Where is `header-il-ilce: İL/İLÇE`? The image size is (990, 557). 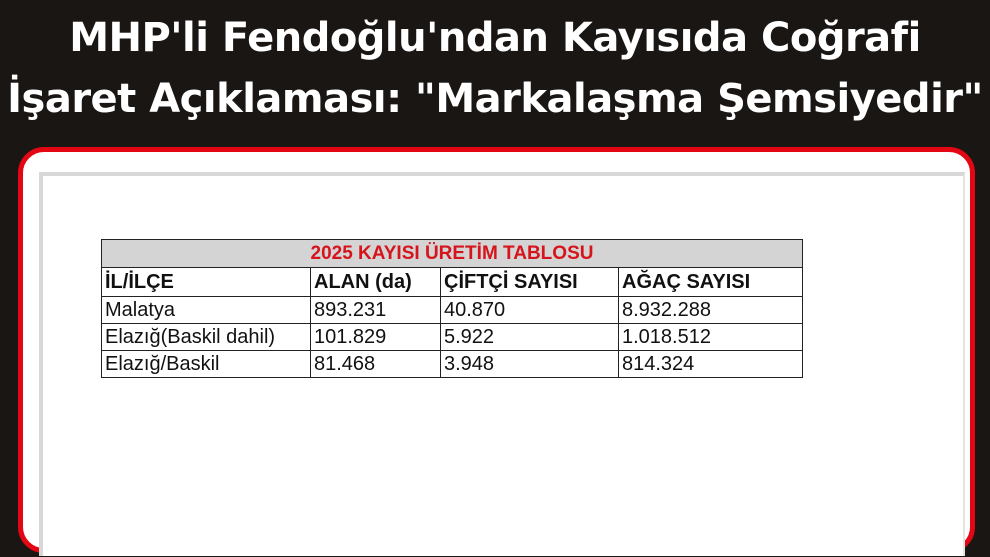
header-il-ilce: İL/İLÇE is located at coordinates (206, 282).